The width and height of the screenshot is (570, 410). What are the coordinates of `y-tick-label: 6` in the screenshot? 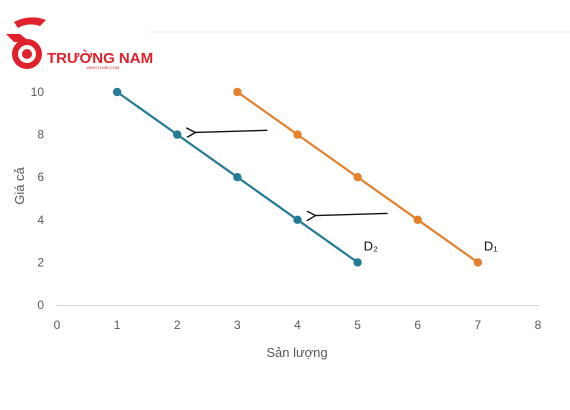 It's located at (40, 177).